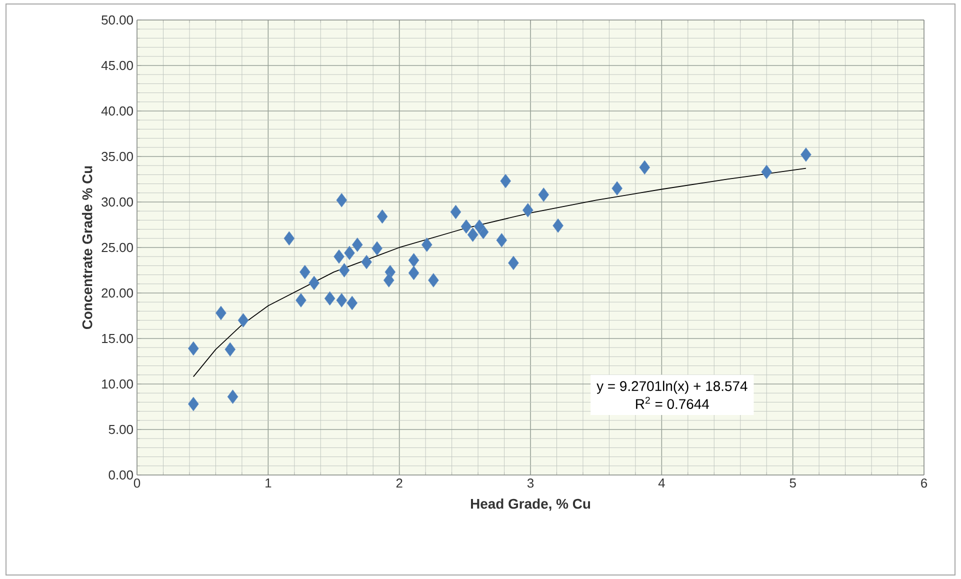 Image resolution: width=961 pixels, height=579 pixels. I want to click on y-axis-title: Concentrate Grade % Cu, so click(87, 248).